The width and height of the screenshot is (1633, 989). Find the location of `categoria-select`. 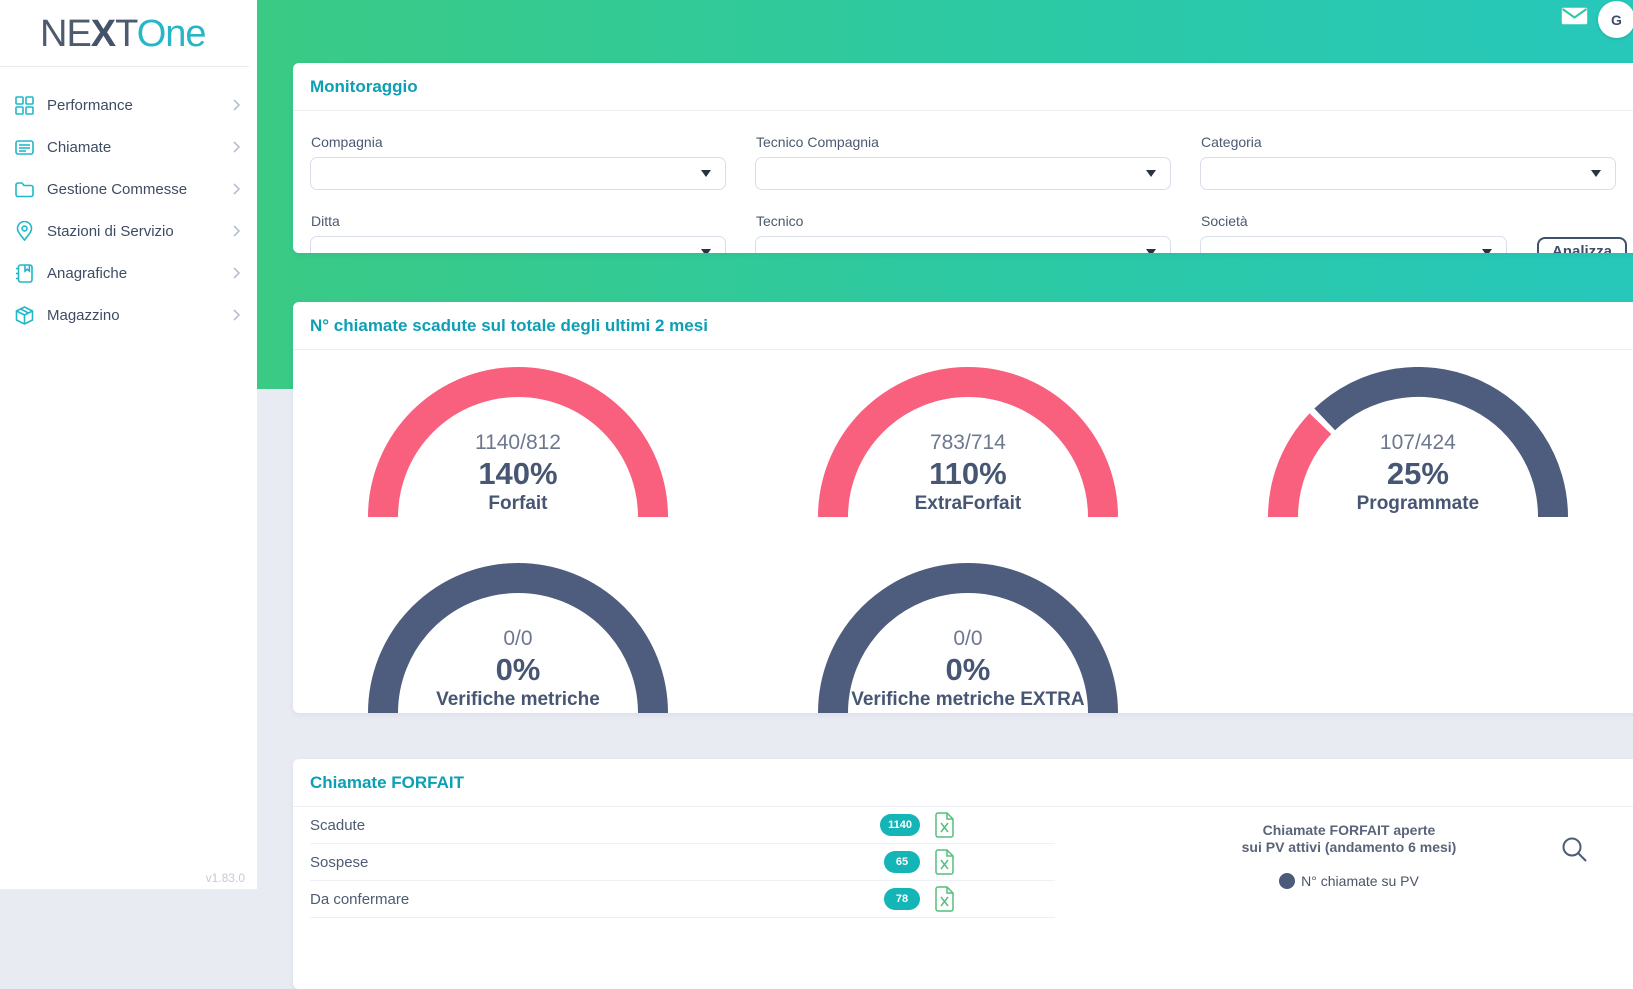

categoria-select is located at coordinates (1408, 173).